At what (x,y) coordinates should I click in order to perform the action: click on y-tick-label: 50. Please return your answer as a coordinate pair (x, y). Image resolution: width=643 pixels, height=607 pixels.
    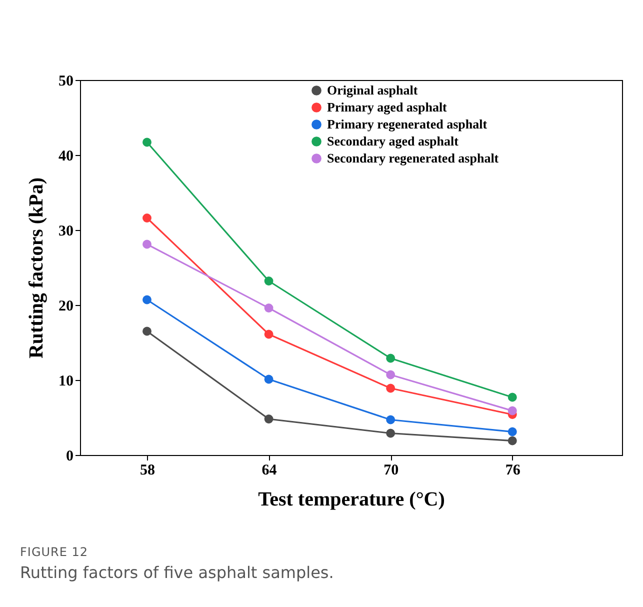
    Looking at the image, I should click on (66, 82).